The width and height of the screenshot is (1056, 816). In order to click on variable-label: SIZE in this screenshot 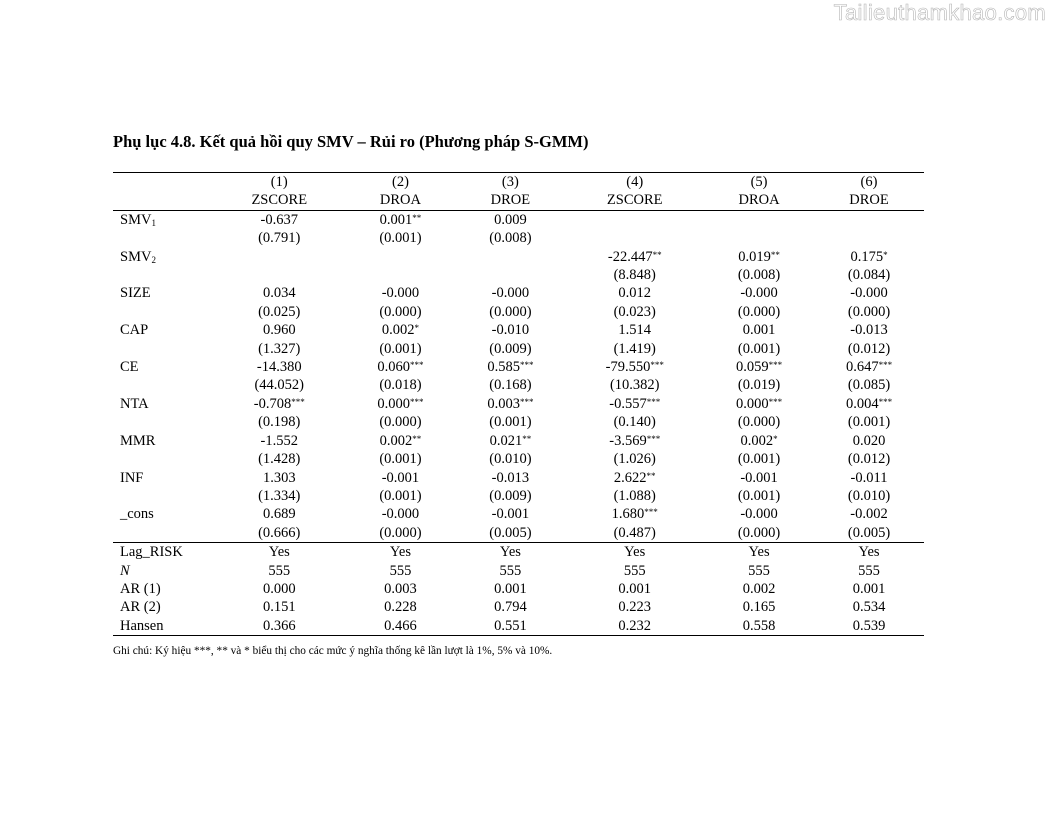, I will do `click(163, 293)`.